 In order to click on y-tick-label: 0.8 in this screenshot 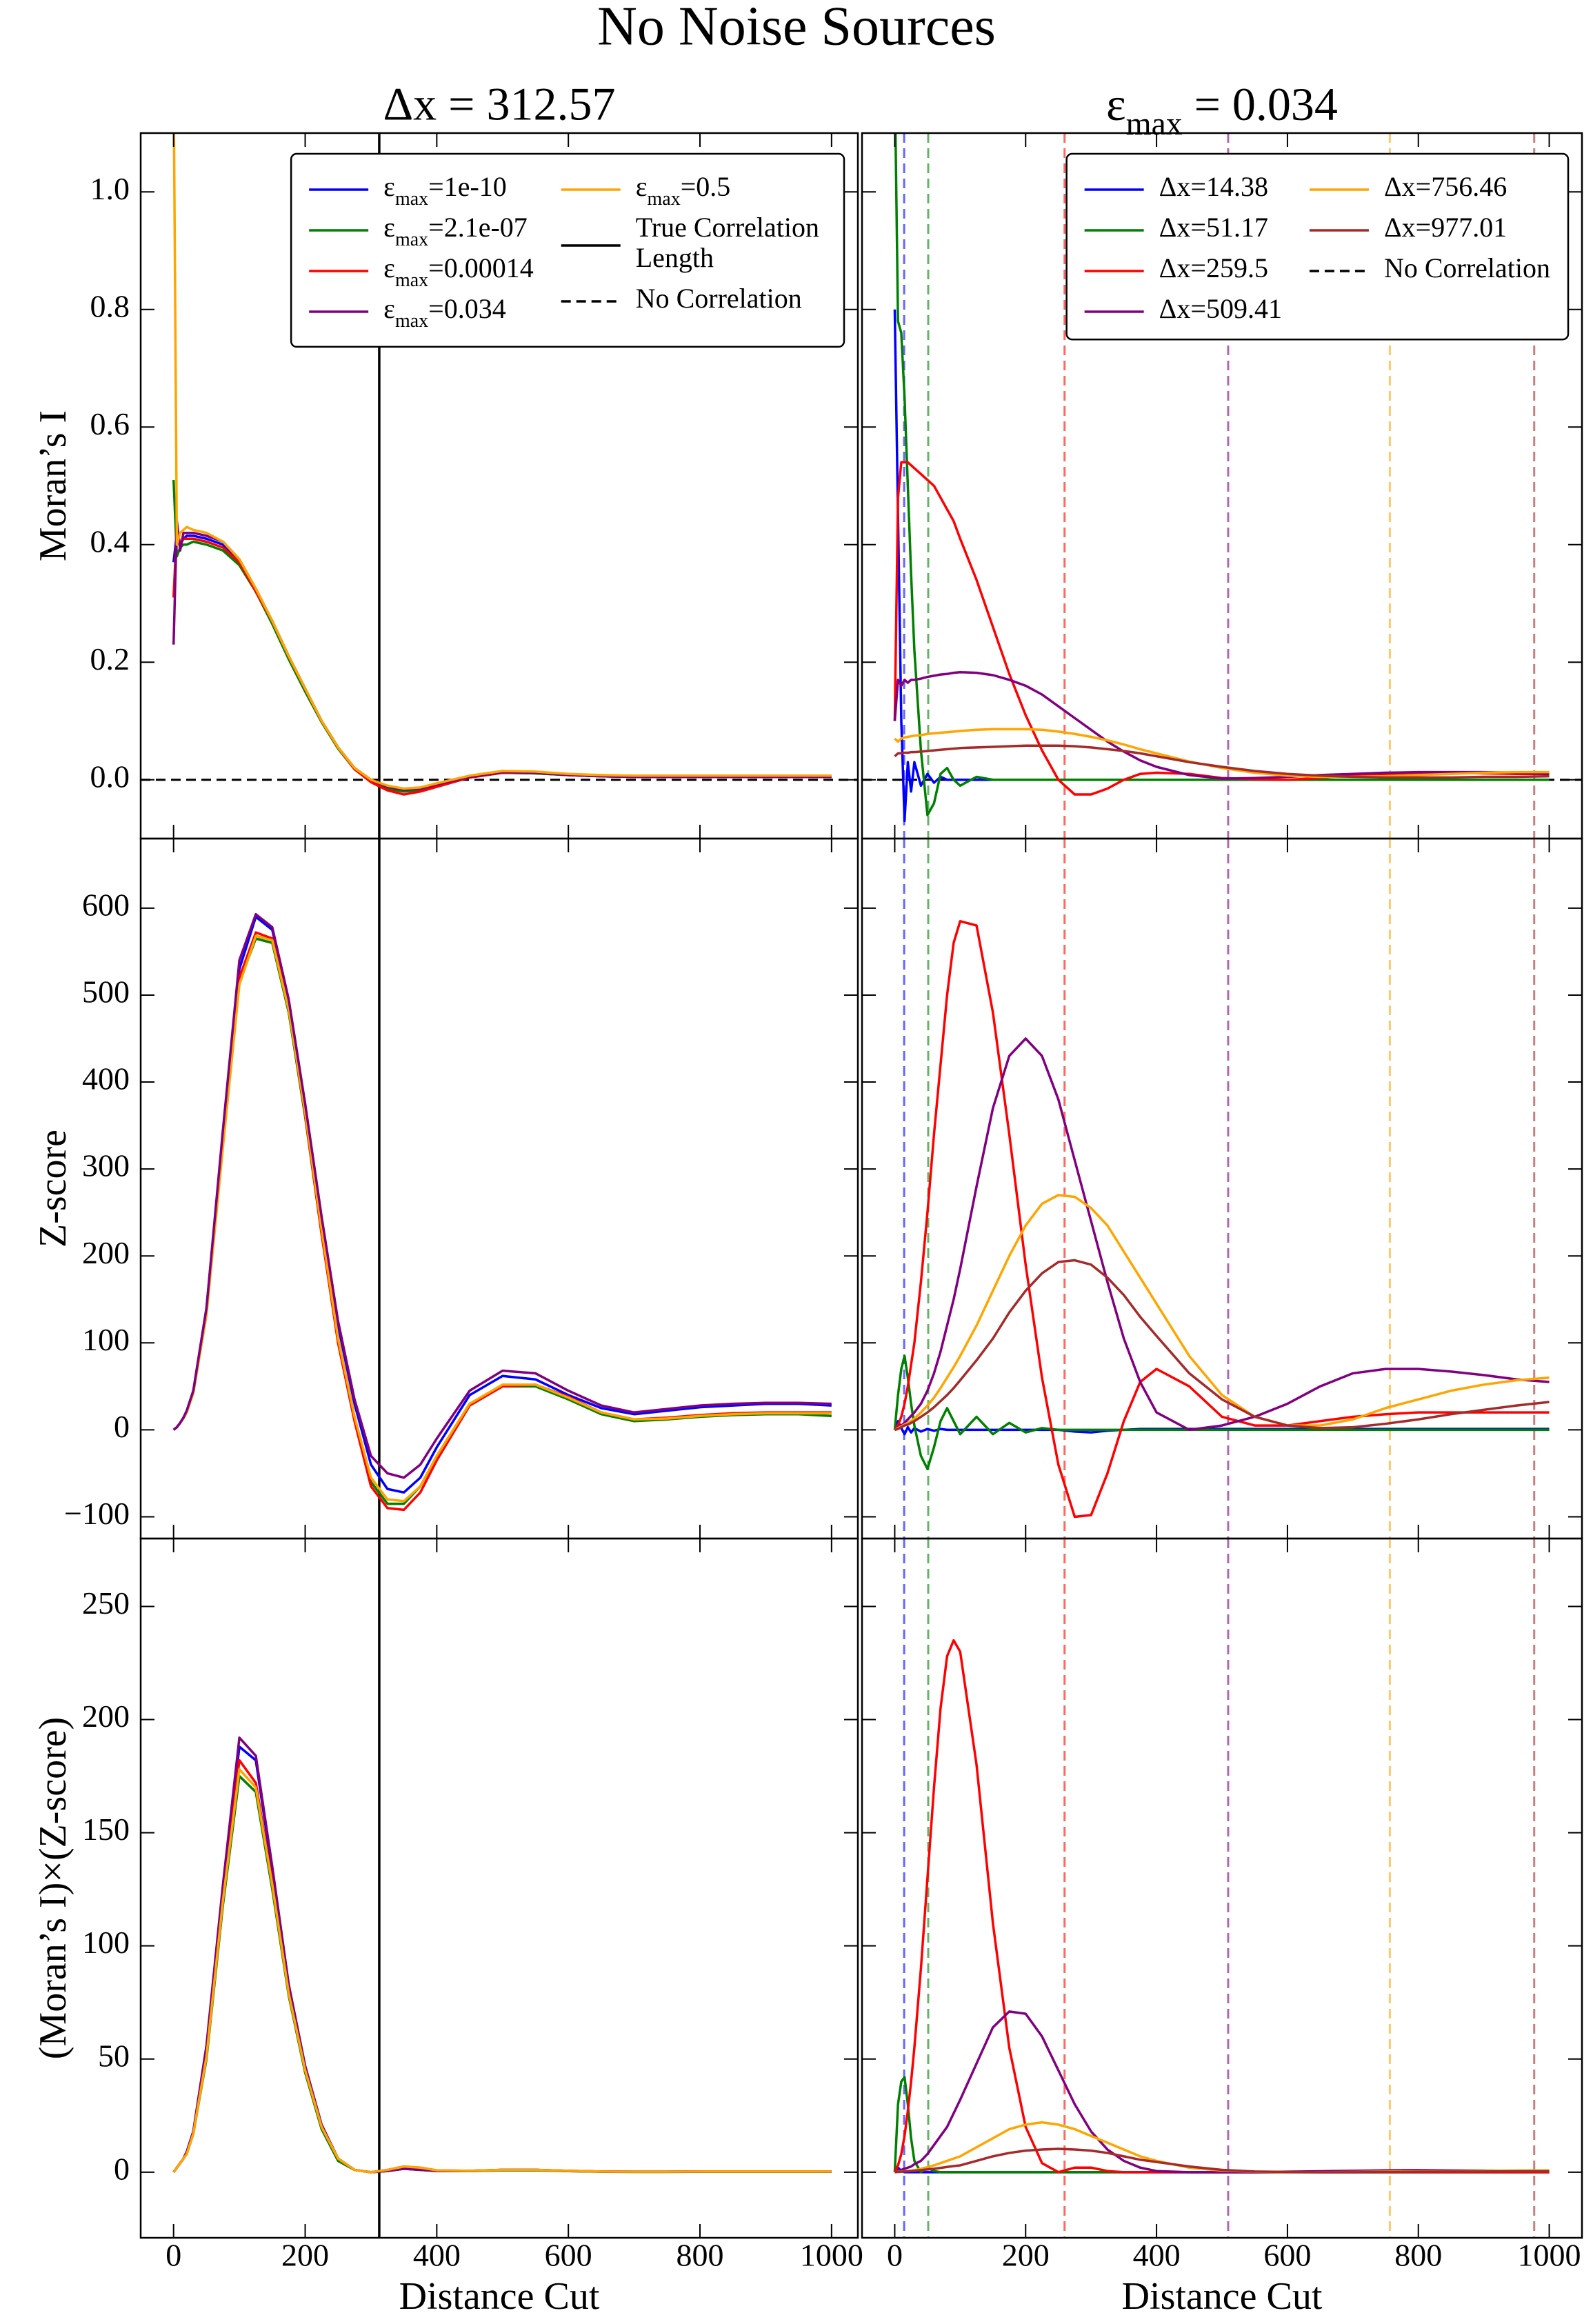, I will do `click(110, 305)`.